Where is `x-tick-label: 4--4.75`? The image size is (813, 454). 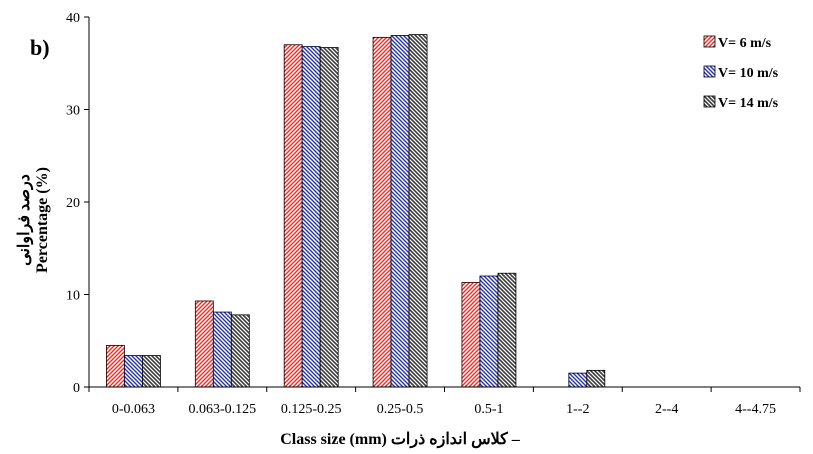
x-tick-label: 4--4.75 is located at coordinates (755, 409).